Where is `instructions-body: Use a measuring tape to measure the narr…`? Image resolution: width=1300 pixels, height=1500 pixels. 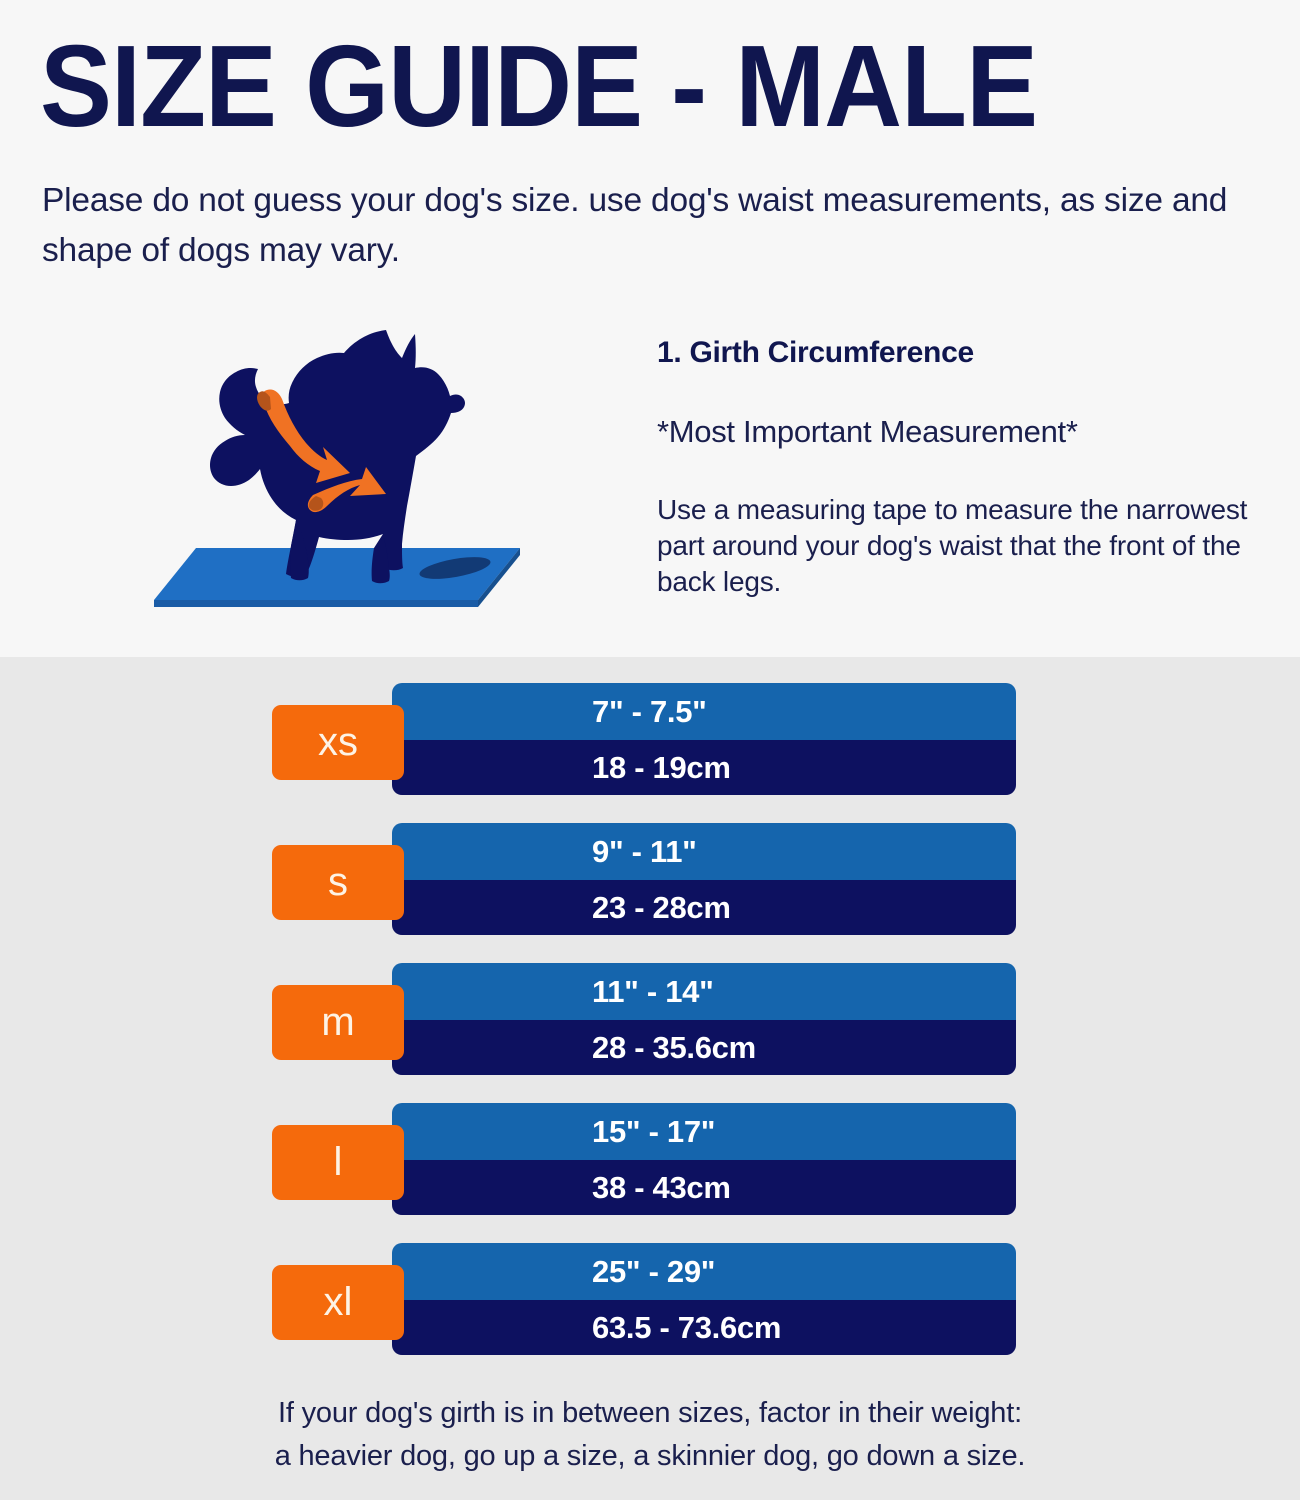
instructions-body: Use a measuring tape to measure the narr… is located at coordinates (952, 545).